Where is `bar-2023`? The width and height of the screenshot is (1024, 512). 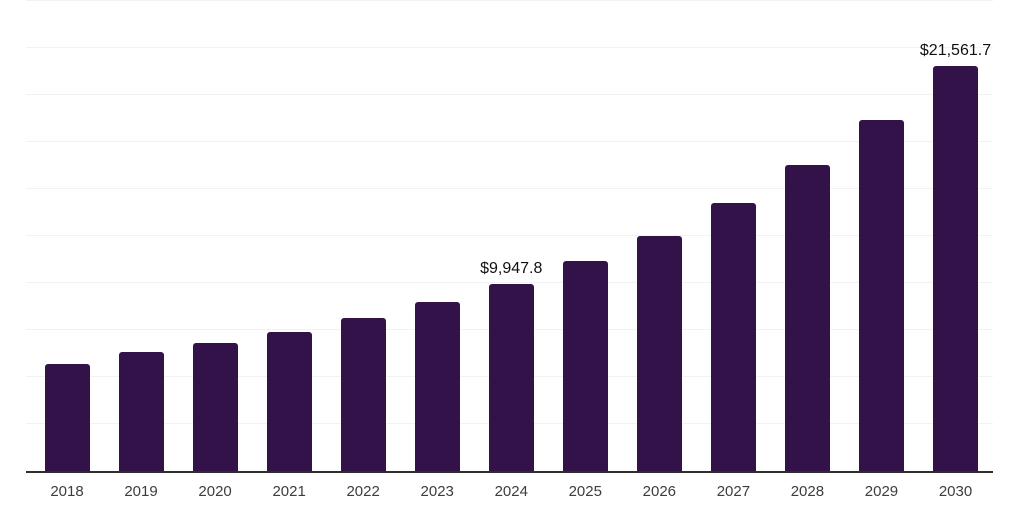
bar-2023 is located at coordinates (437, 386).